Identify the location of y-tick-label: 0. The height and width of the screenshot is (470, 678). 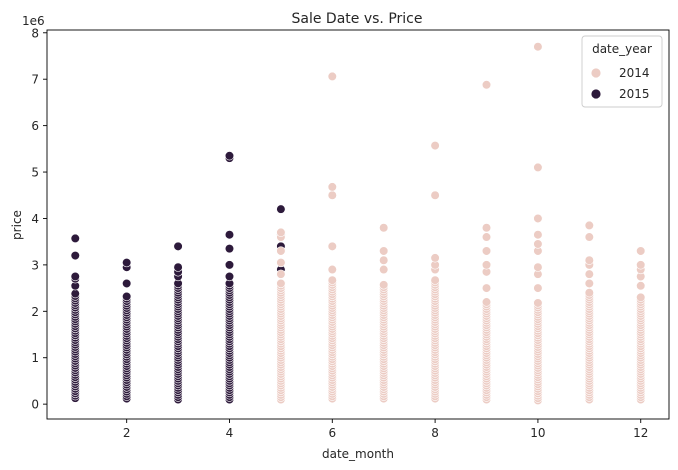
(35, 405).